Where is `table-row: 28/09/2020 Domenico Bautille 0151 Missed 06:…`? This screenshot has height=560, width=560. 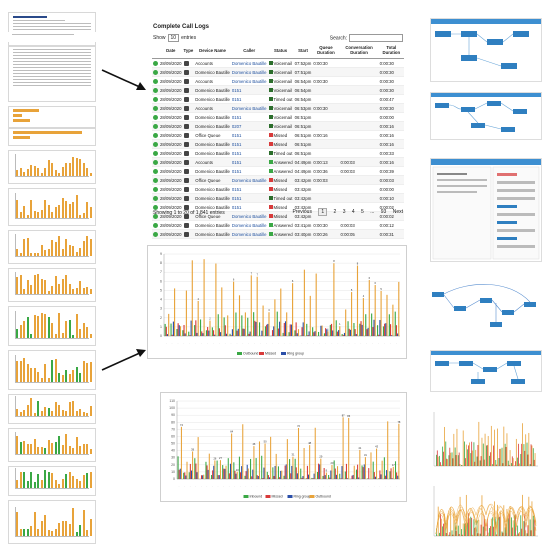 table-row: 28/09/2020 Domenico Bautille 0151 Missed 06:… is located at coordinates (278, 144).